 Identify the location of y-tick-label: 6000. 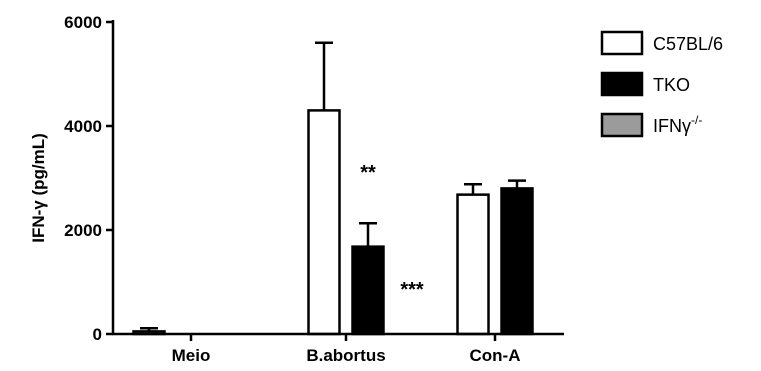
(83, 22).